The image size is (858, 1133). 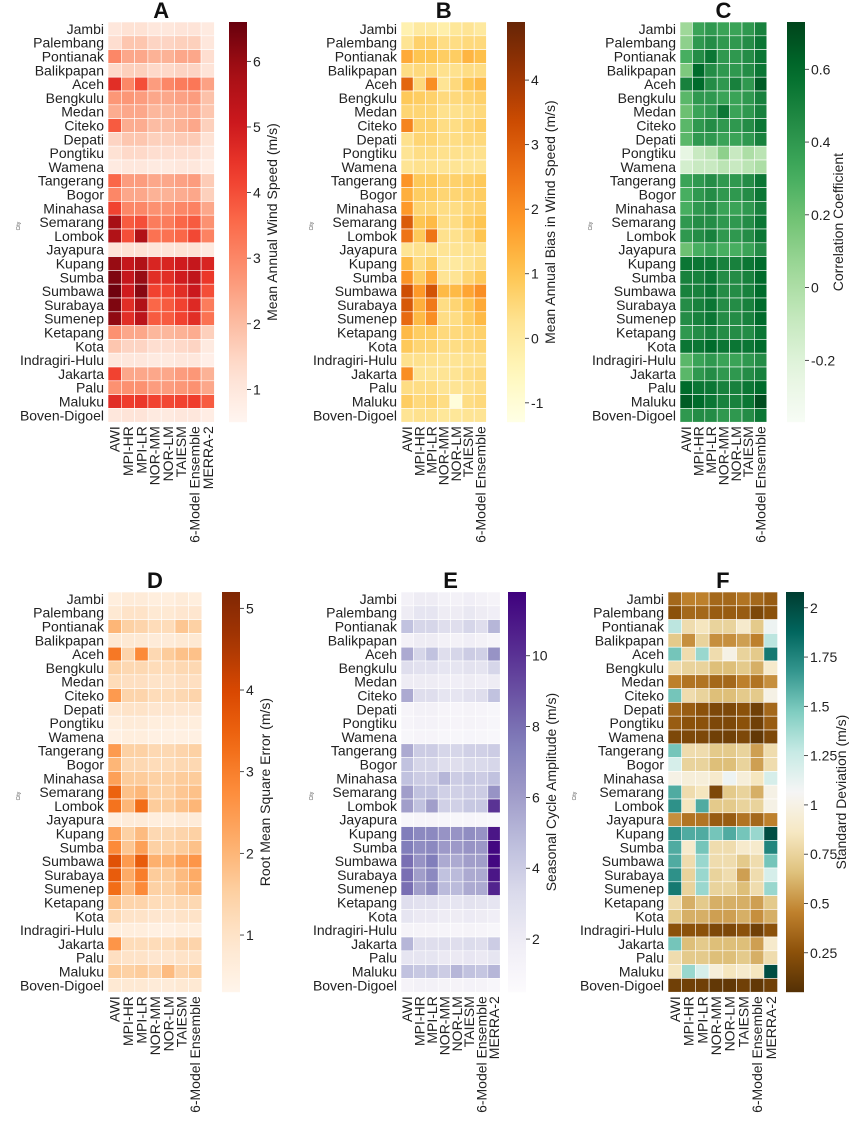 I want to click on colorbar-tick-label: 1.5, so click(x=820, y=706).